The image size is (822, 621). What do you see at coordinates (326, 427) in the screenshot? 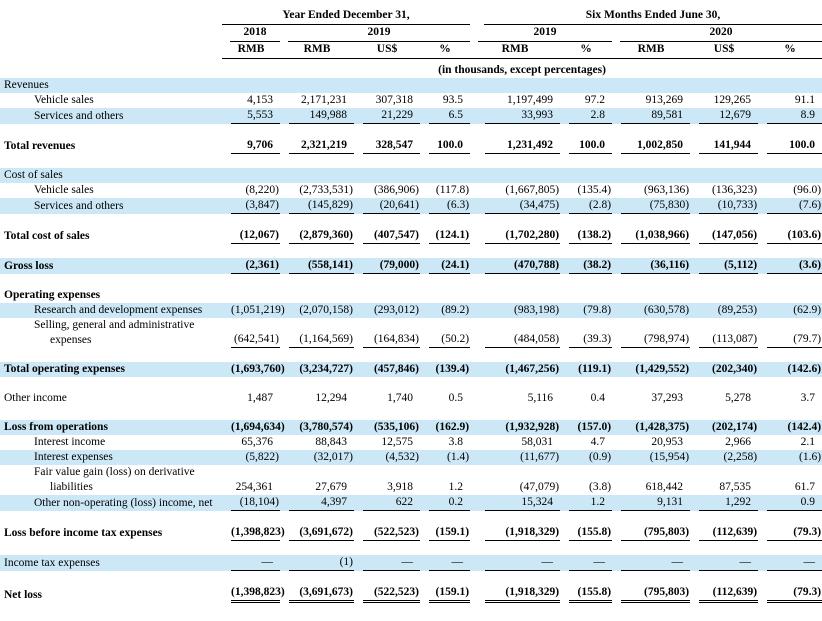
I see `cell-value: (3,780,574)` at bounding box center [326, 427].